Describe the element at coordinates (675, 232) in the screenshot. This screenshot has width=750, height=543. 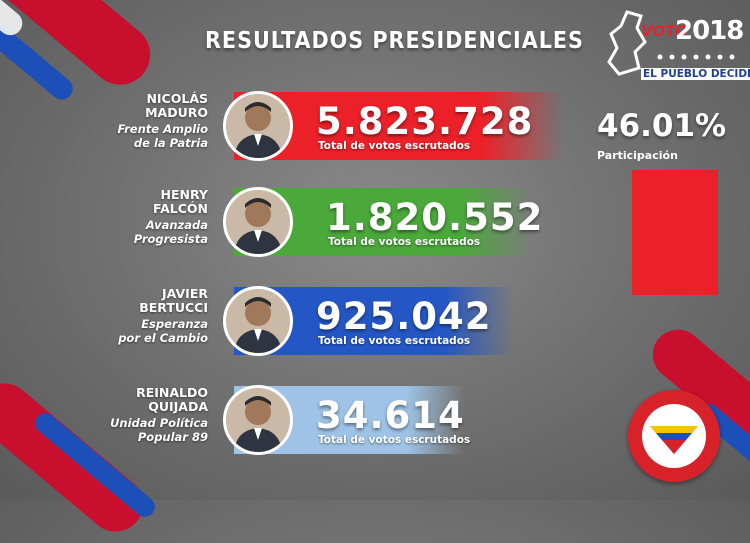
I see `participation-bar-fill` at that location.